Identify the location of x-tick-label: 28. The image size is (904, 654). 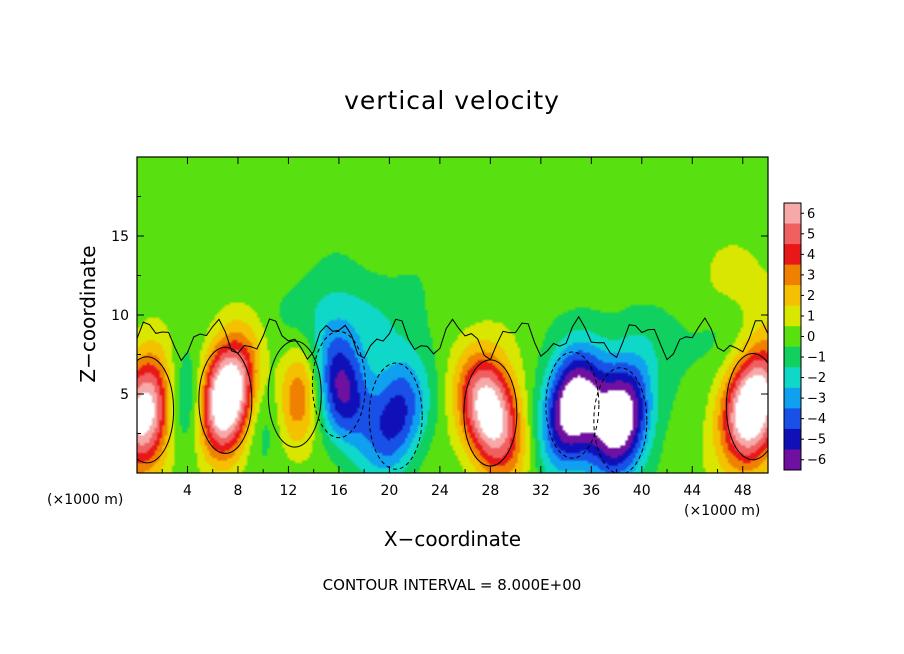
(490, 491).